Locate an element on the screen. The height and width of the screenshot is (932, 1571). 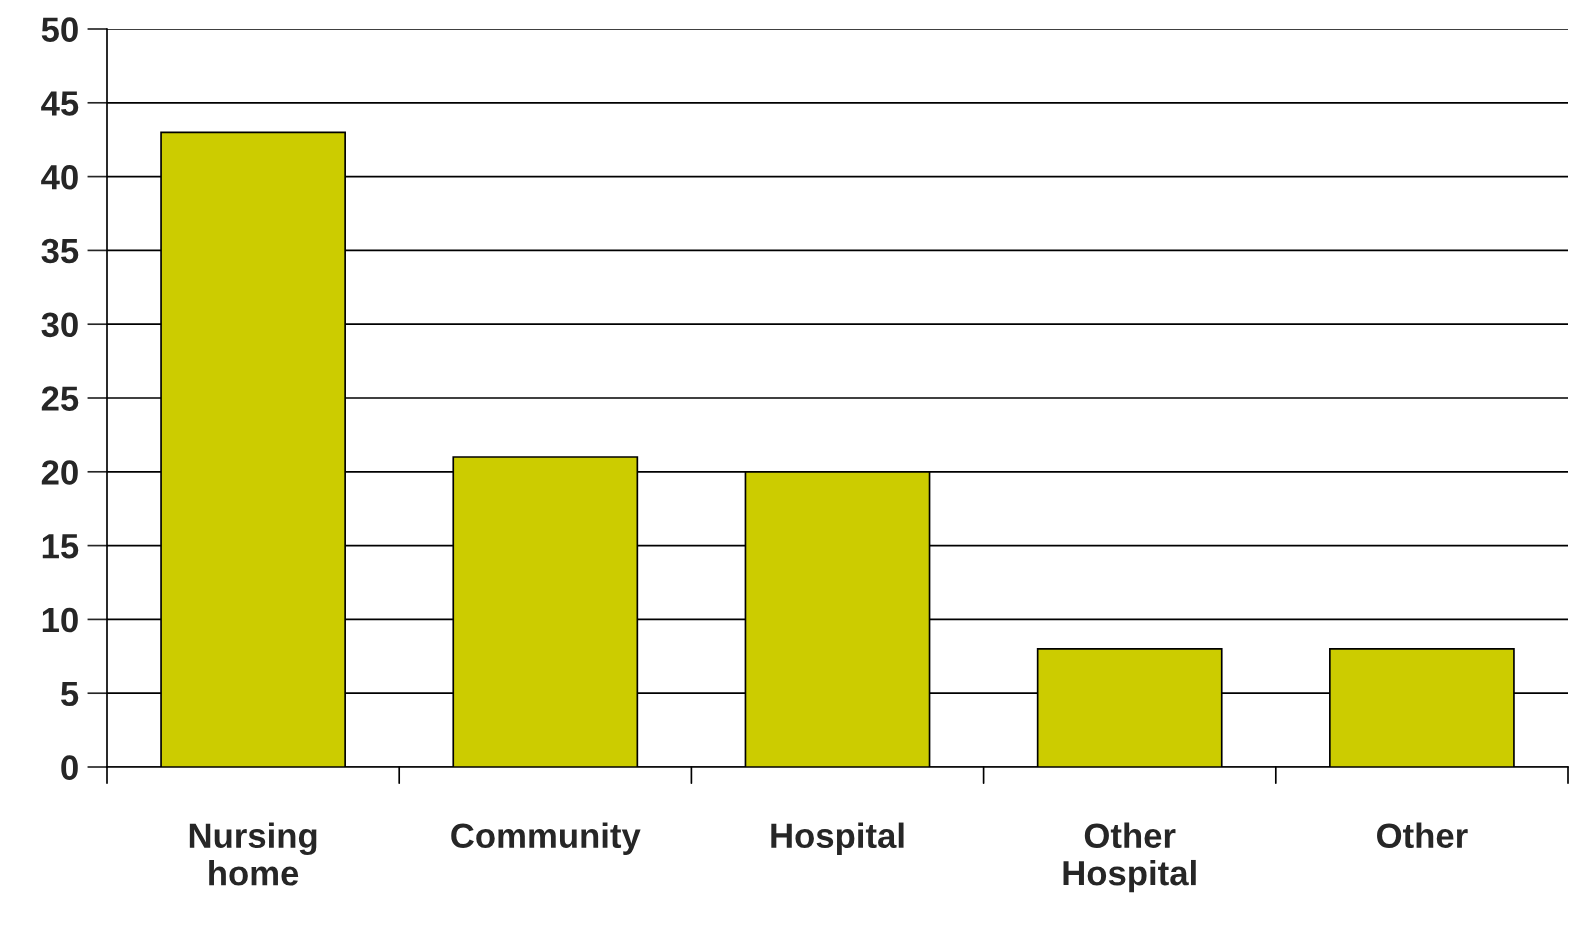
y-tick-label: 5 is located at coordinates (69, 694).